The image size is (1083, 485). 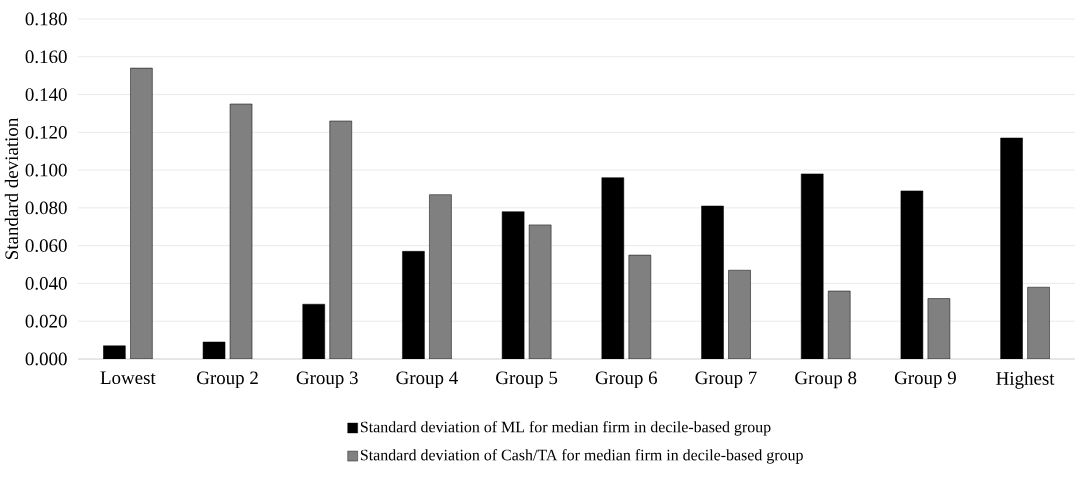 I want to click on y-tick-label: 0.160, so click(x=46, y=57).